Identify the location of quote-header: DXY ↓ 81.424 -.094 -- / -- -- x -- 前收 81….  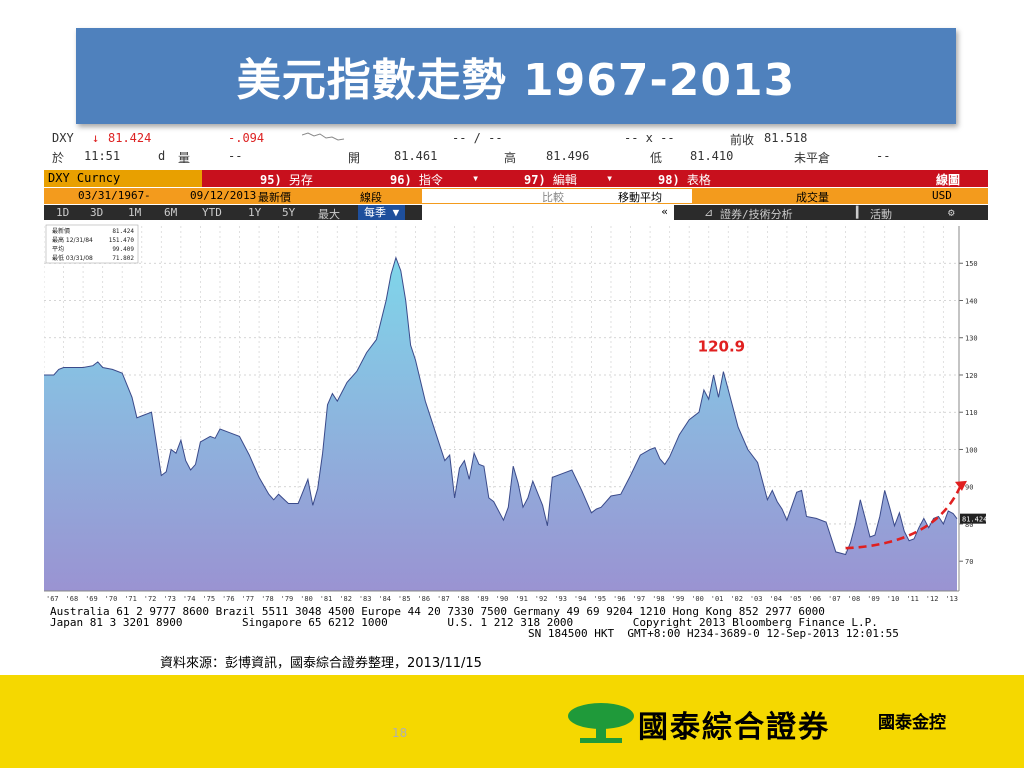
(516, 149).